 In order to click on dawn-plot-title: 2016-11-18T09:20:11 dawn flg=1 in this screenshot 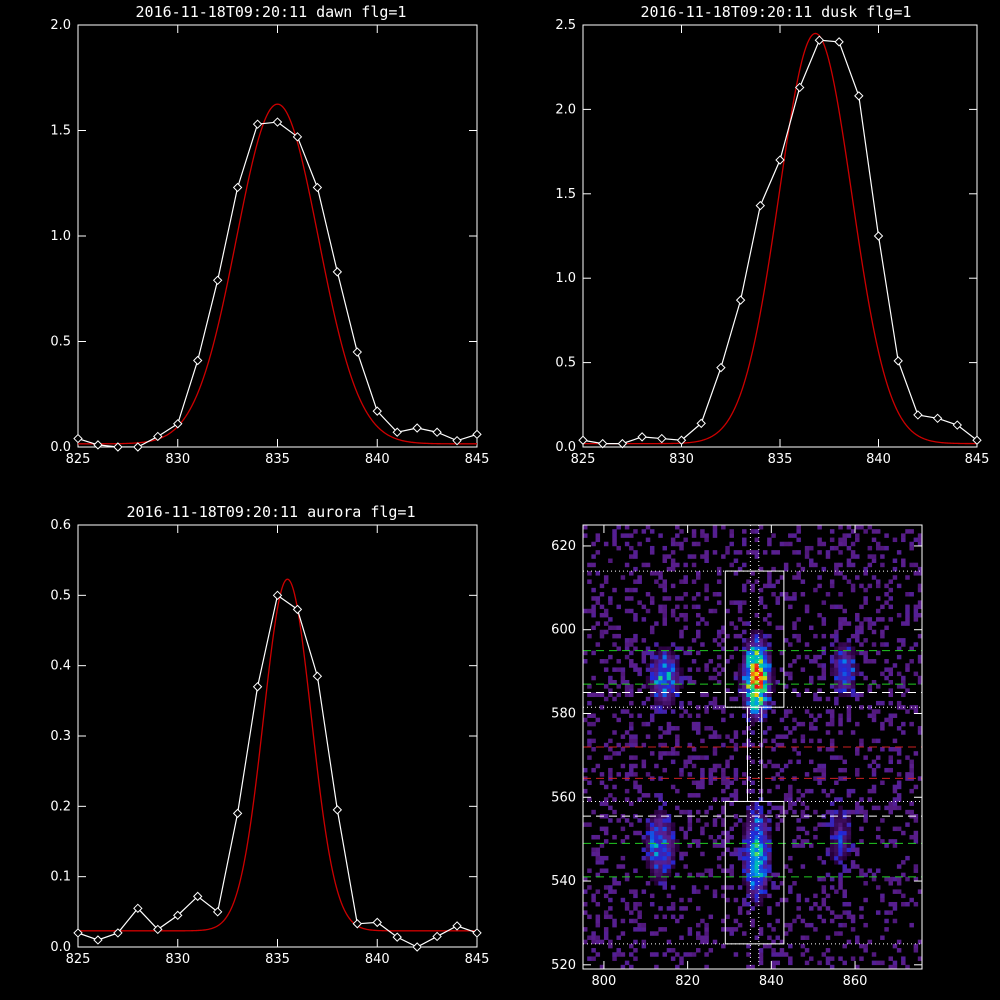, I will do `click(271, 12)`.